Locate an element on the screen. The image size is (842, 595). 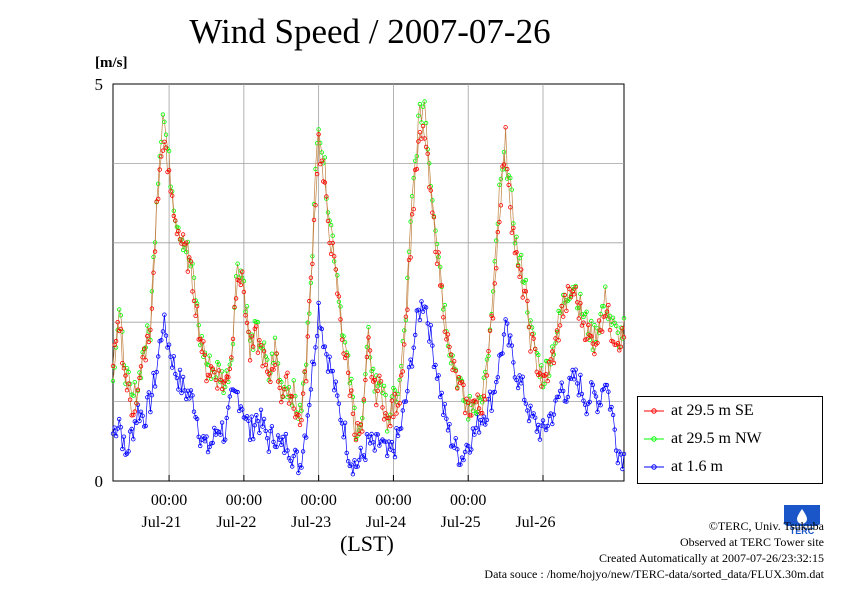
legend-label-1-6m: at 1.6 m is located at coordinates (697, 466).